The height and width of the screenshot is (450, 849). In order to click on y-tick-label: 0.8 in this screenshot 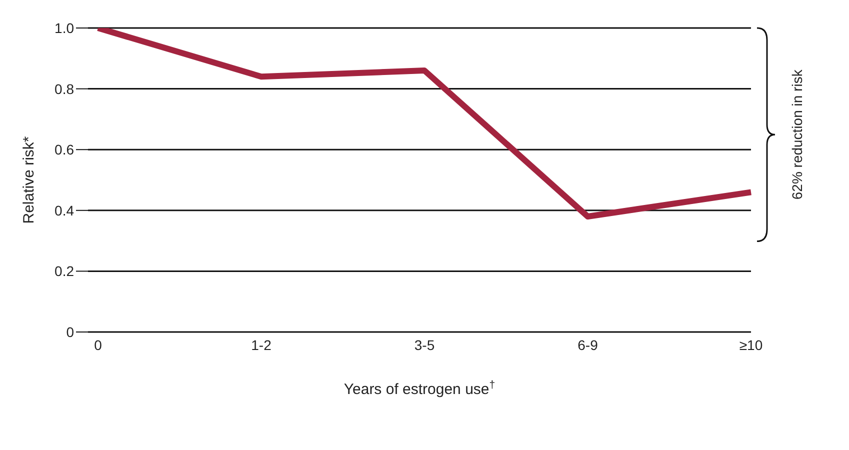, I will do `click(64, 88)`.